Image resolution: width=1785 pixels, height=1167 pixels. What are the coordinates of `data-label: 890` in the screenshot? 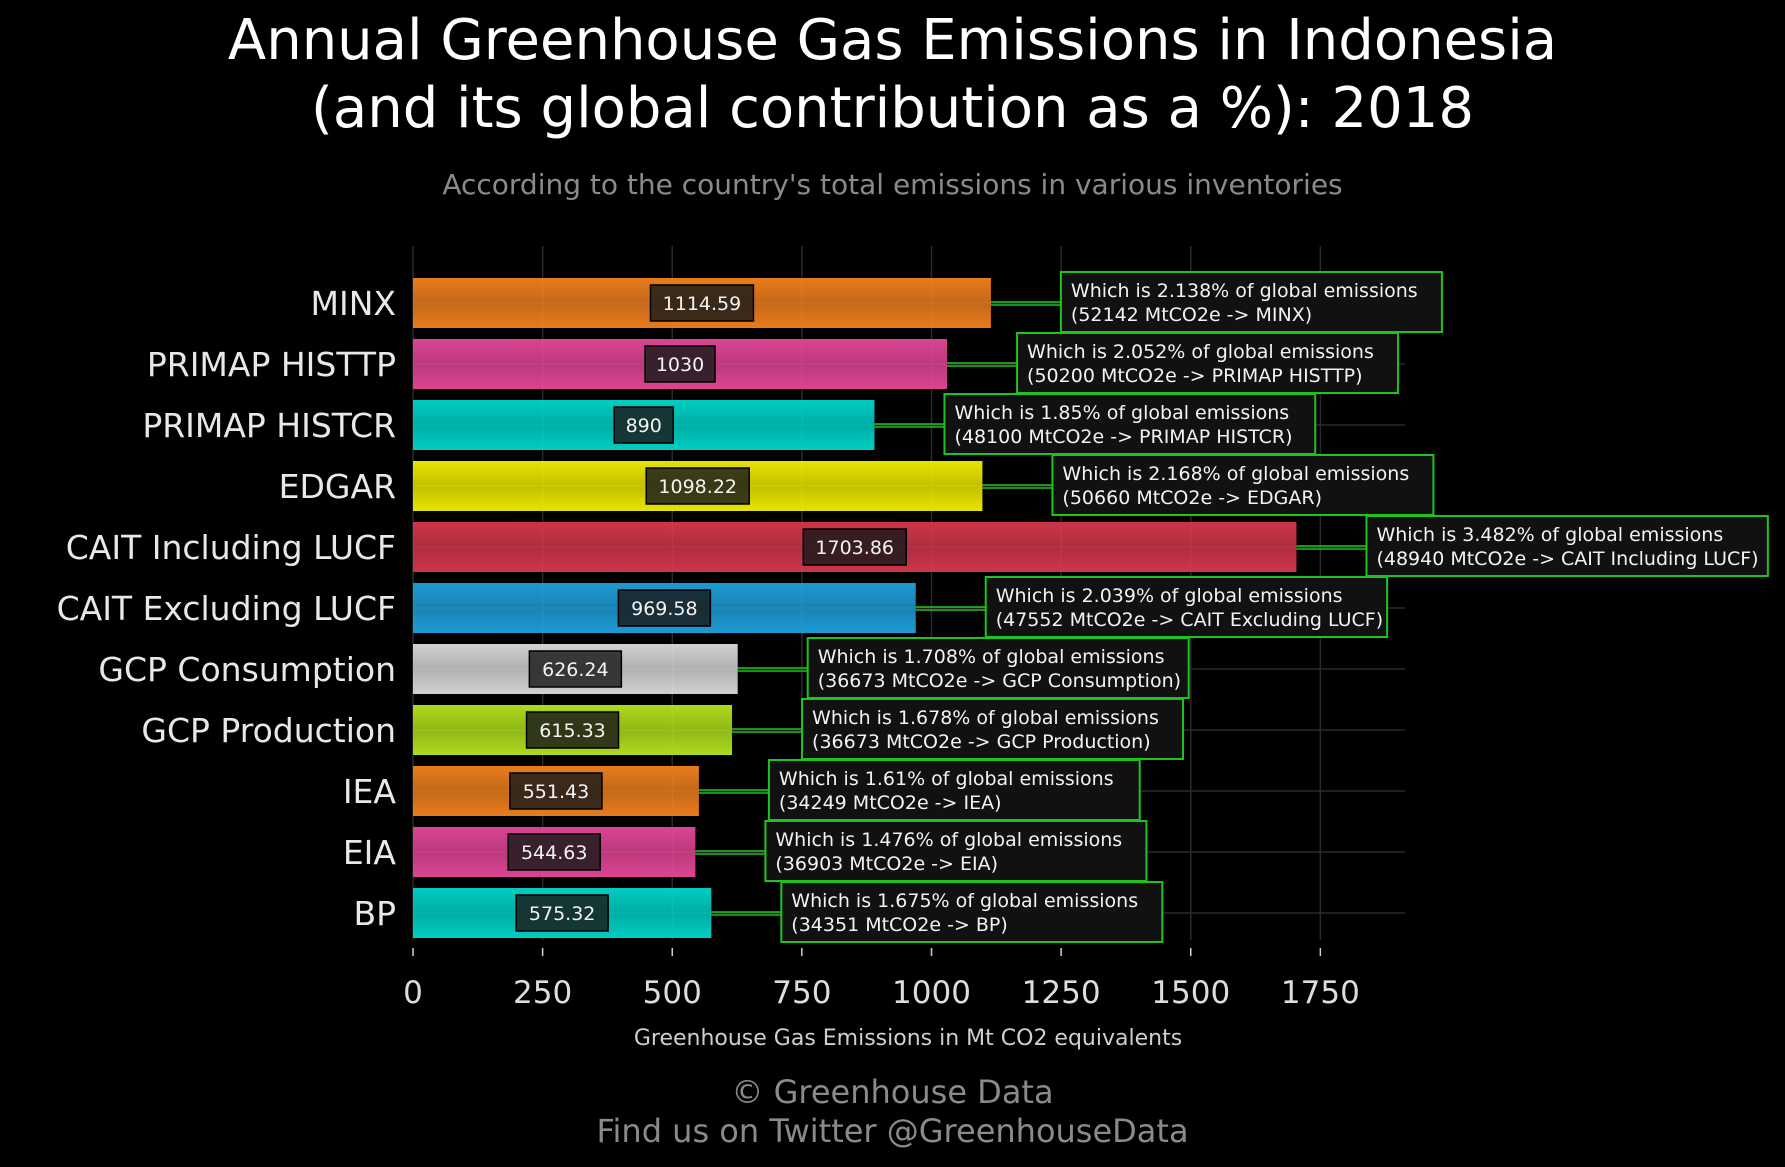 It's located at (644, 426).